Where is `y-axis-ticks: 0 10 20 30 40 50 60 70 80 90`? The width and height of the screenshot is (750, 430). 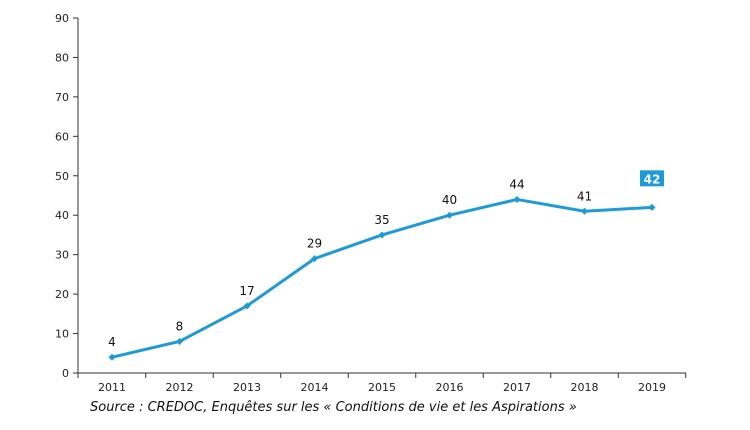 y-axis-ticks: 0 10 20 30 40 50 60 70 80 90 is located at coordinates (66, 196).